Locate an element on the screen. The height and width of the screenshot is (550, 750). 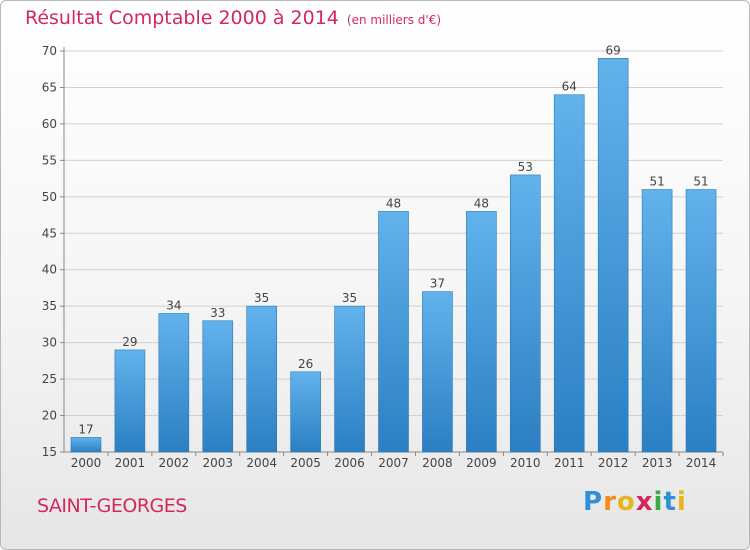
bar-2013 is located at coordinates (657, 321).